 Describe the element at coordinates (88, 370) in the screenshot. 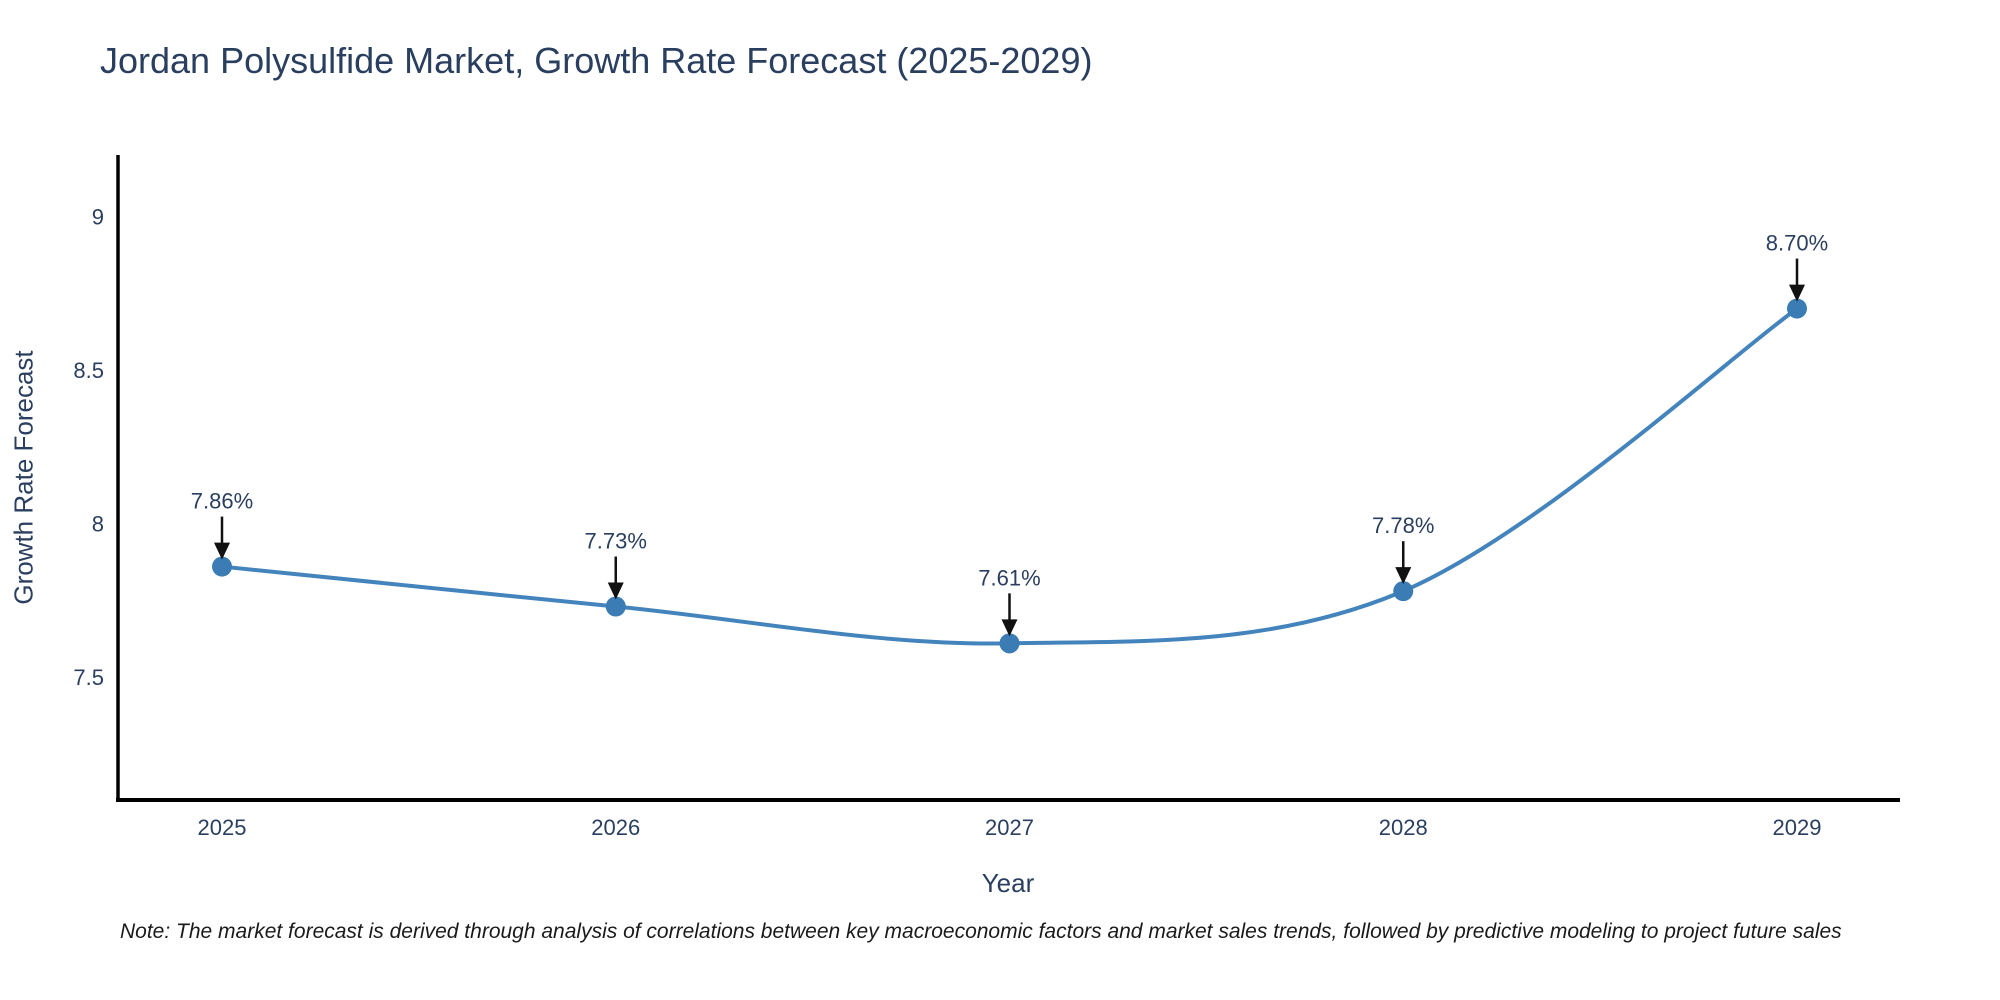

I see `y-tick-label: 8.5` at that location.